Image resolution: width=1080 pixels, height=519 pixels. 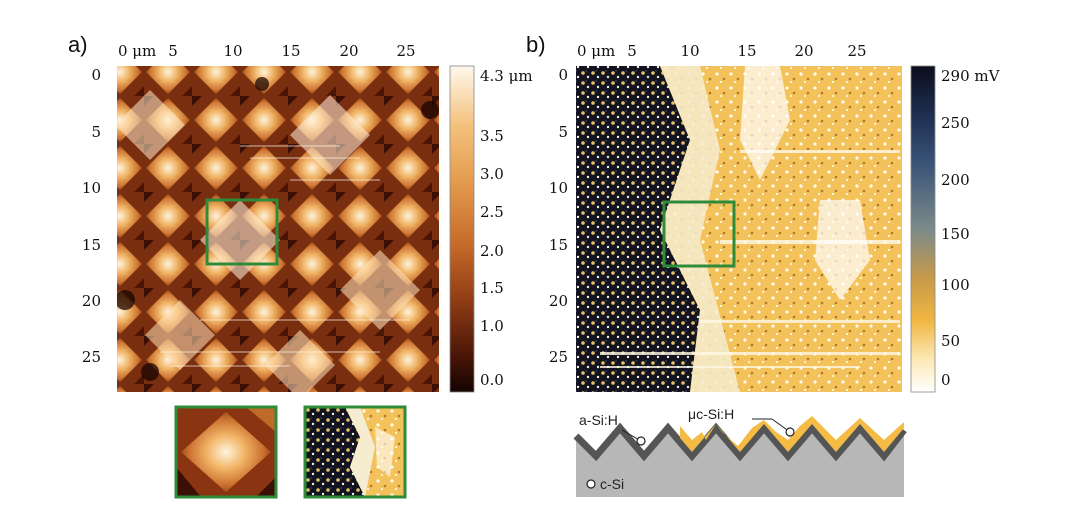 I want to click on panel-b-colorbar: 290 mV 250 200 150 100 50 0, so click(x=955, y=229).